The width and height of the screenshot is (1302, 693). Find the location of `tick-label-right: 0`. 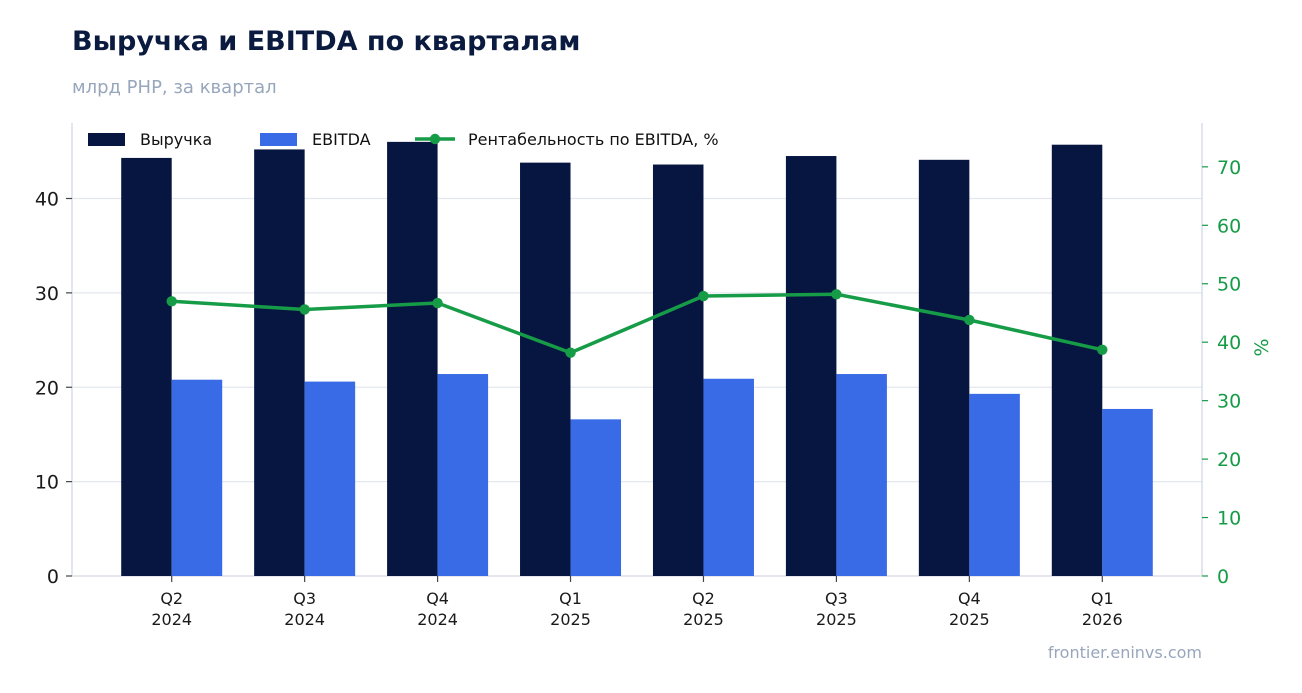

tick-label-right: 0 is located at coordinates (1223, 577).